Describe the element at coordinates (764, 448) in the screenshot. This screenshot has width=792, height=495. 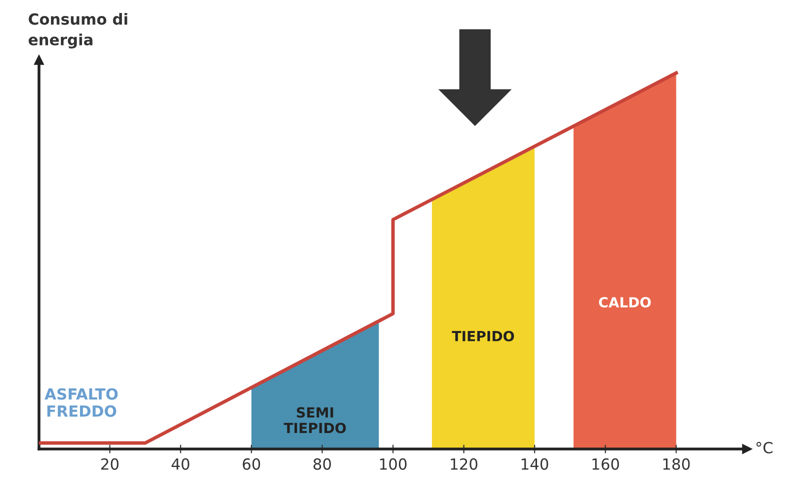
I see `x-axis-title: °C` at that location.